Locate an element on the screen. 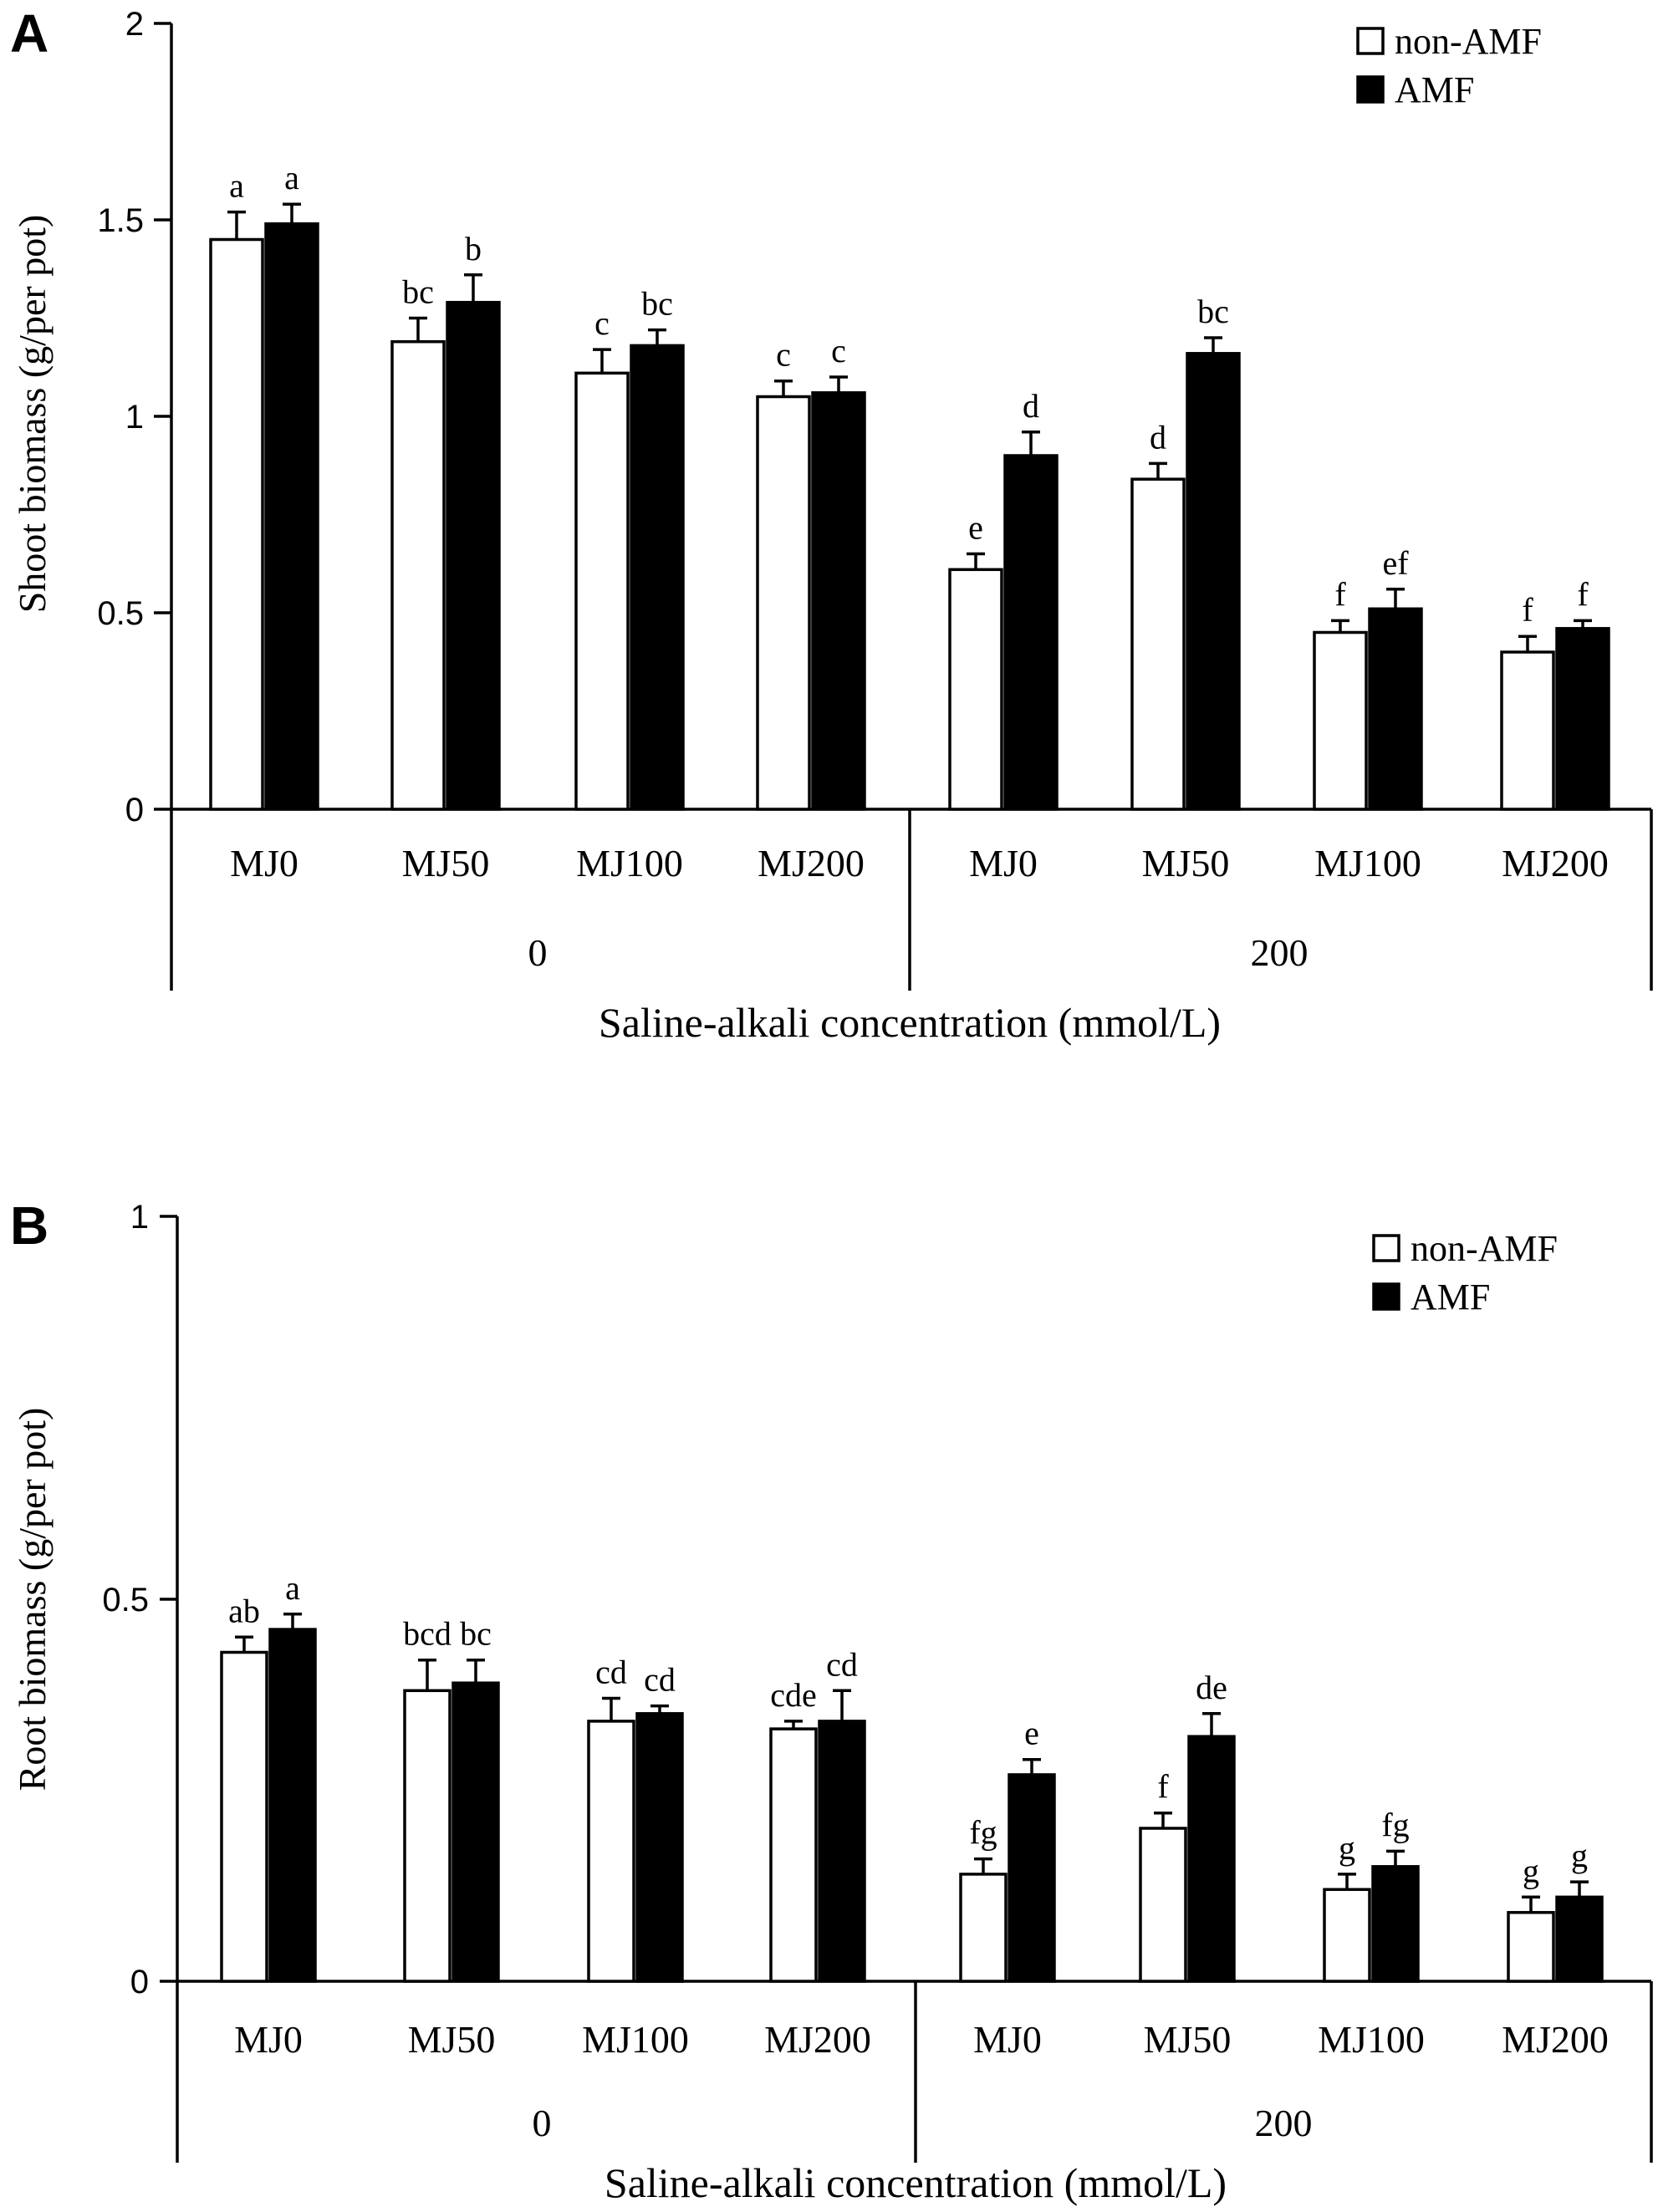 The width and height of the screenshot is (1658, 2212). panel-a-significance-label-amf: b is located at coordinates (473, 249).